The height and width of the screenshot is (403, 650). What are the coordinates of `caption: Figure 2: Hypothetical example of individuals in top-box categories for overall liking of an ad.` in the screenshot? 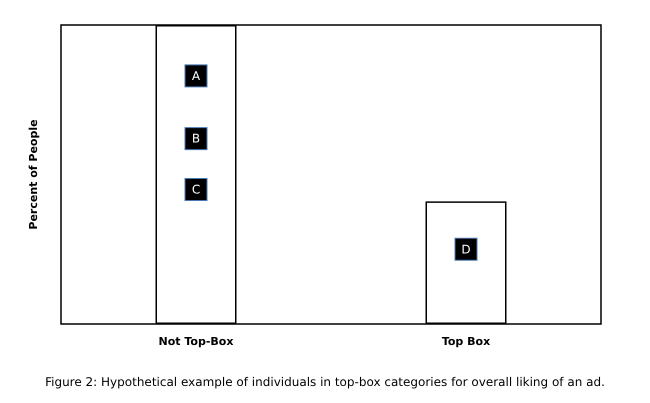 It's located at (325, 382).